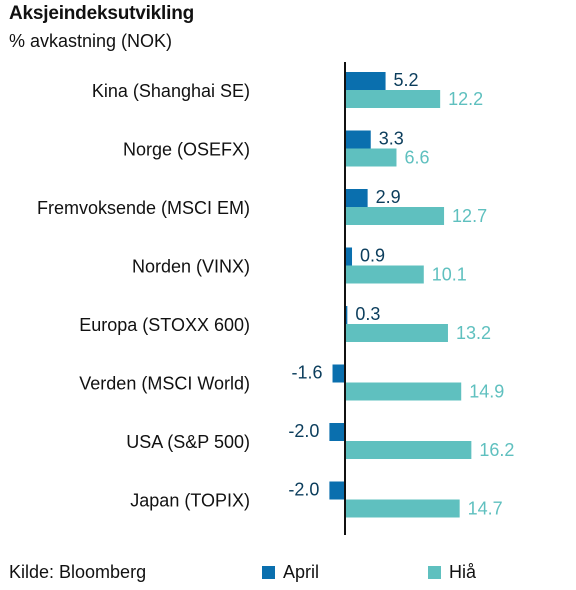  Describe the element at coordinates (190, 501) in the screenshot. I see `category-label: Japan (TOPIX)` at that location.